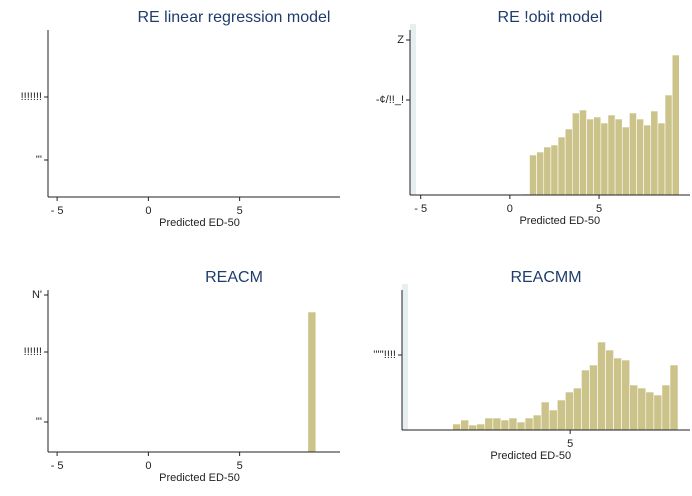 This screenshot has width=692, height=496. Describe the element at coordinates (384, 355) in the screenshot. I see `y-tick-label: '''''!!!!` at that location.